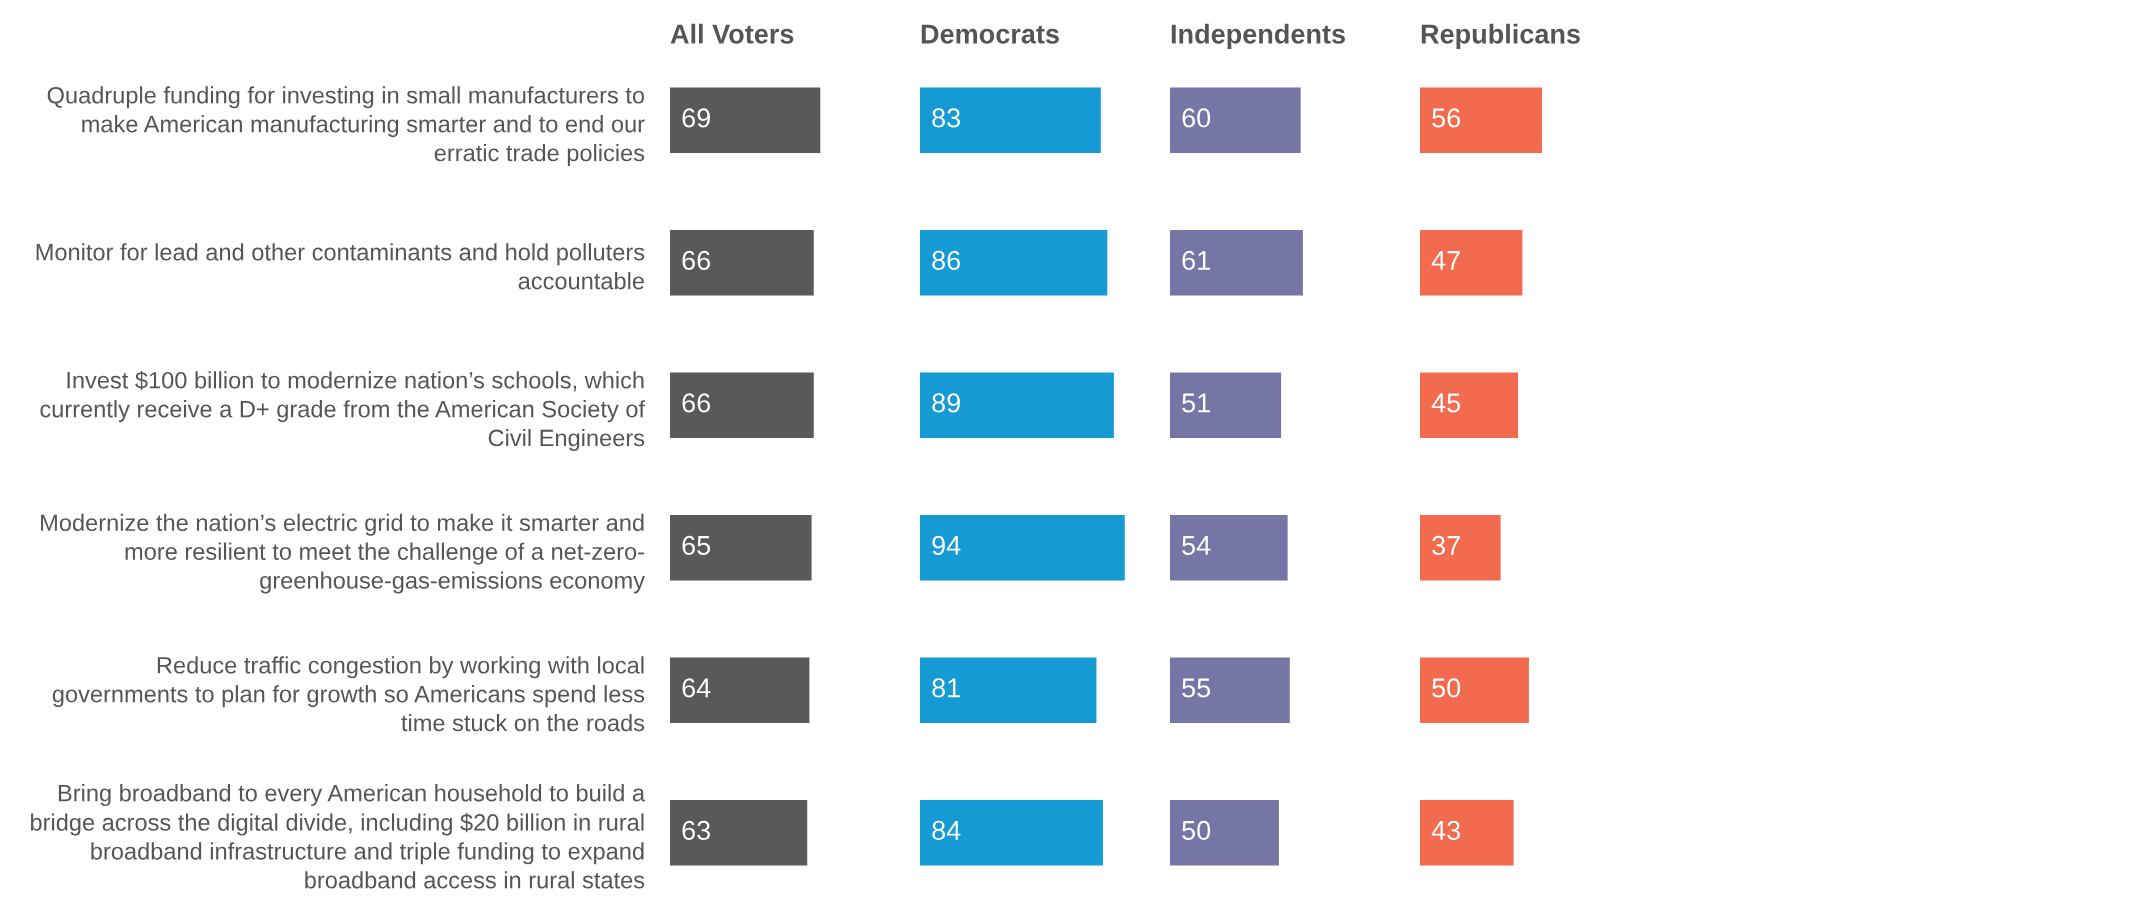  What do you see at coordinates (1196, 118) in the screenshot?
I see `data-label: 60` at bounding box center [1196, 118].